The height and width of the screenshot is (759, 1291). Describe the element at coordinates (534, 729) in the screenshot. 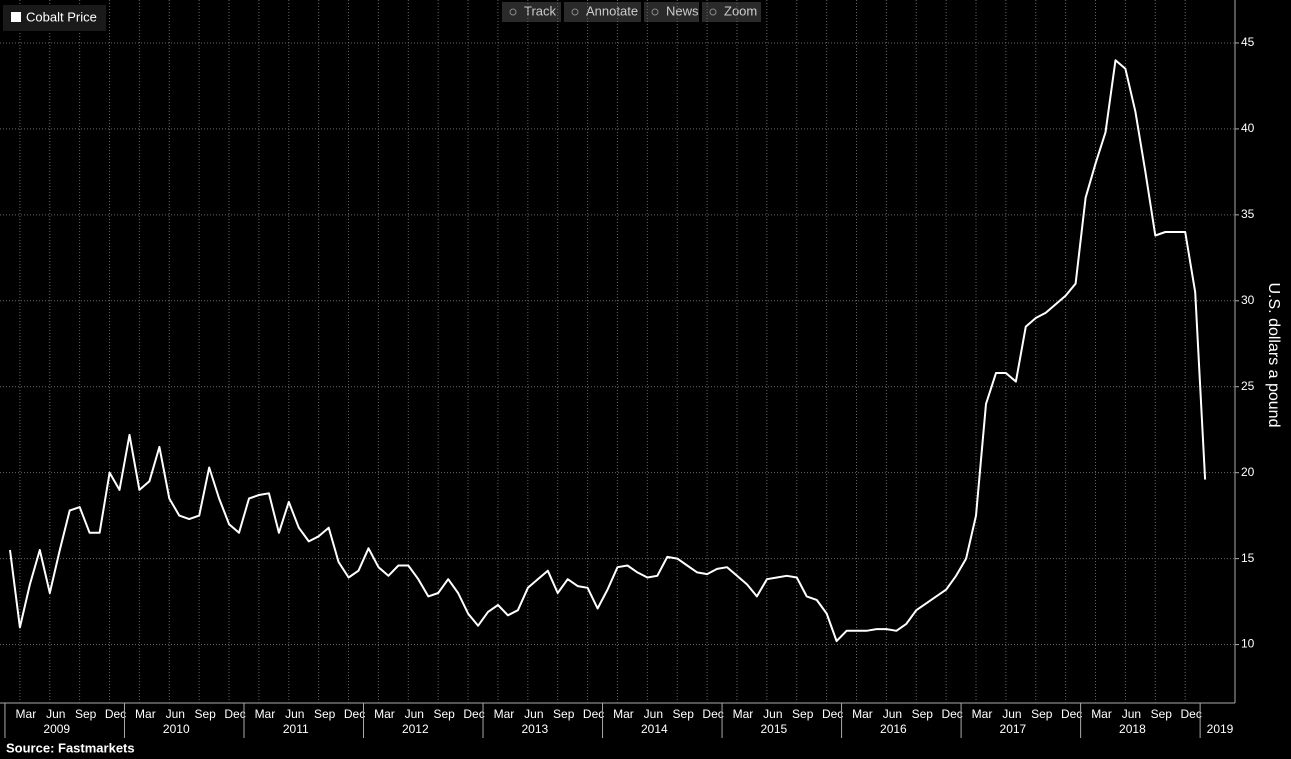

I see `year-label: 2013` at that location.